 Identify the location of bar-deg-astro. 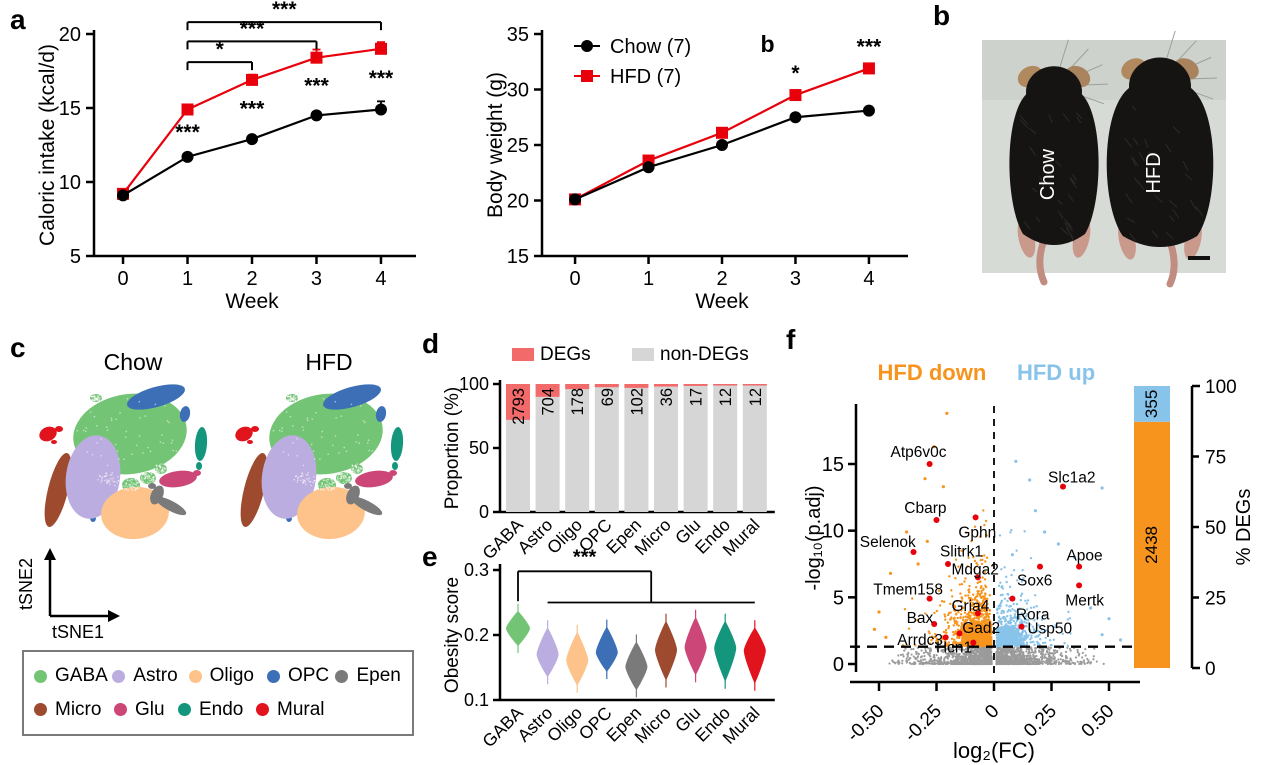
(547, 390).